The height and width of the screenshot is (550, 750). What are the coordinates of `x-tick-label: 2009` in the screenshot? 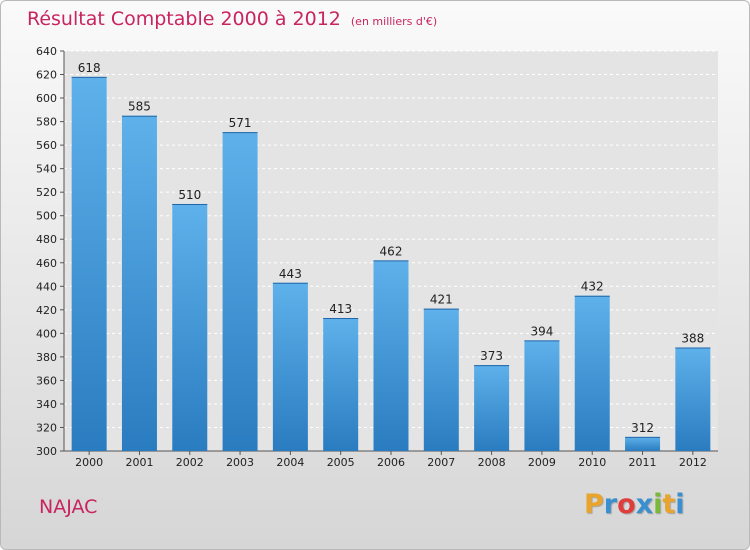 It's located at (542, 462).